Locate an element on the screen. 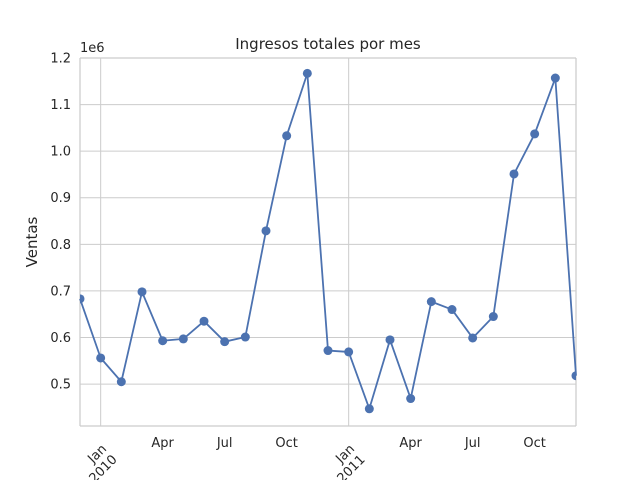 The image size is (640, 480). y-tick-label: 1.1 is located at coordinates (60, 105).